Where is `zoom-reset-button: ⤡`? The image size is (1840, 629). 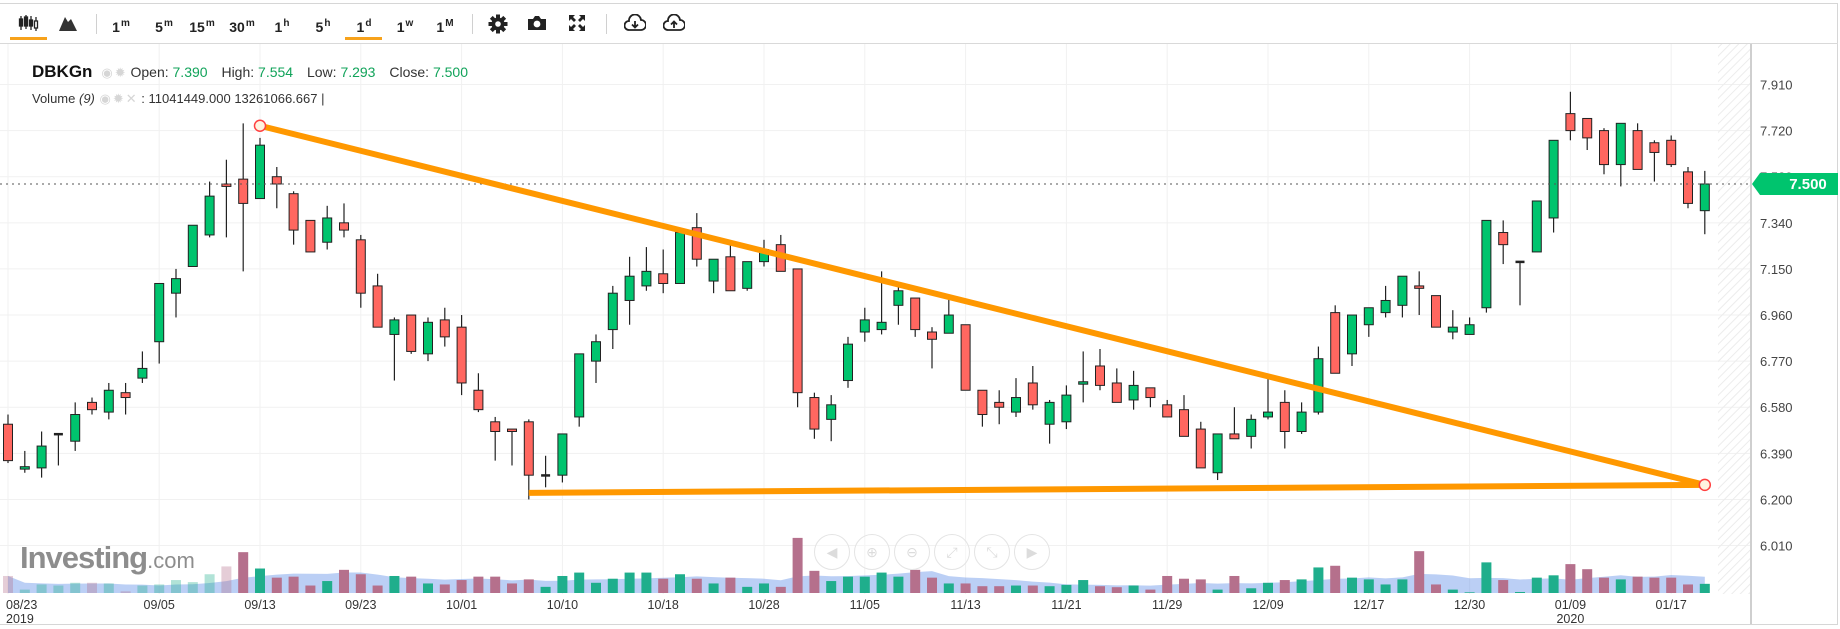 zoom-reset-button: ⤡ is located at coordinates (992, 552).